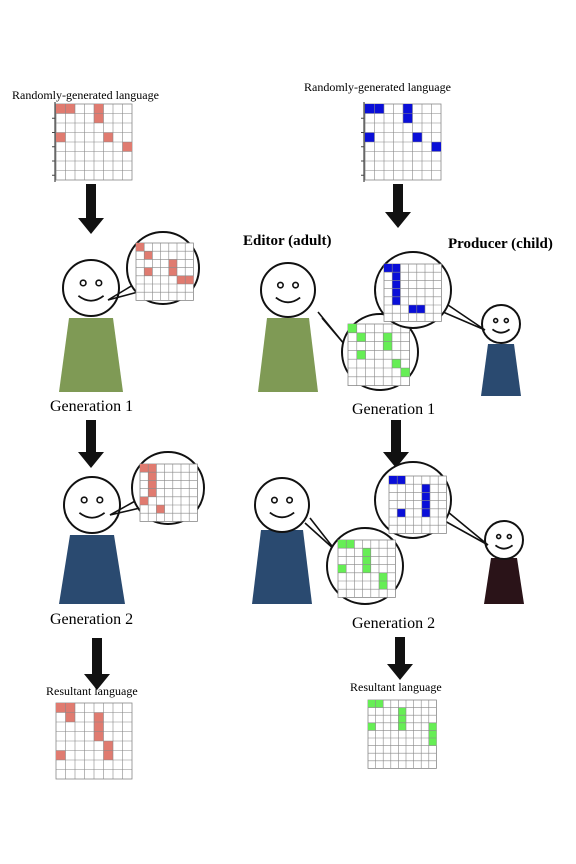 This screenshot has height=864, width=576. Describe the element at coordinates (412, 292) in the screenshot. I see `grid-producer-gen1` at that location.